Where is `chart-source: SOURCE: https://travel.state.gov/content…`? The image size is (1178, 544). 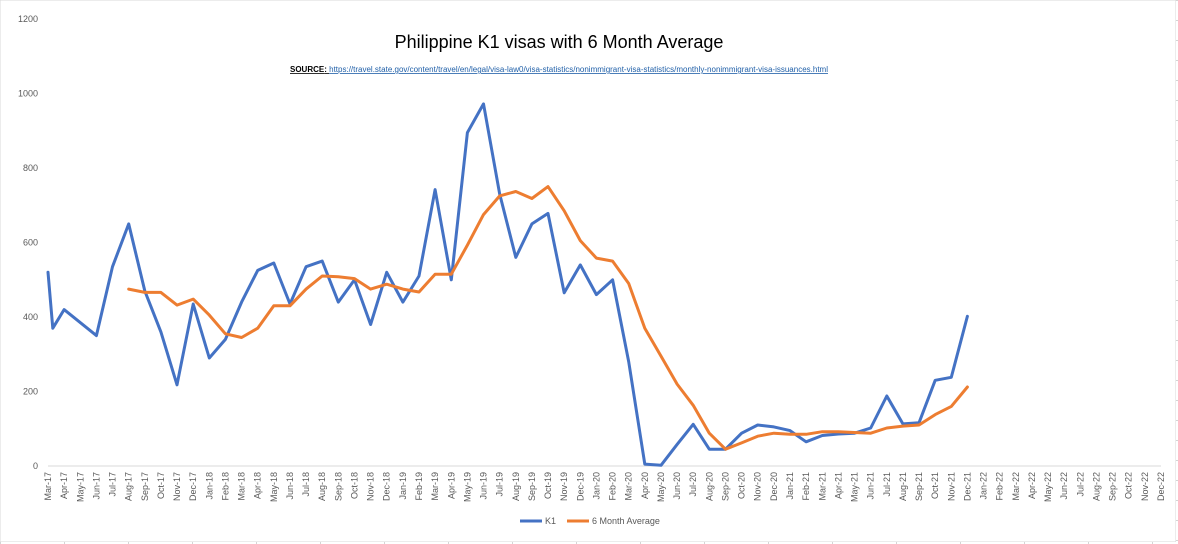
chart-source: SOURCE: https://travel.state.gov/content… is located at coordinates (559, 69).